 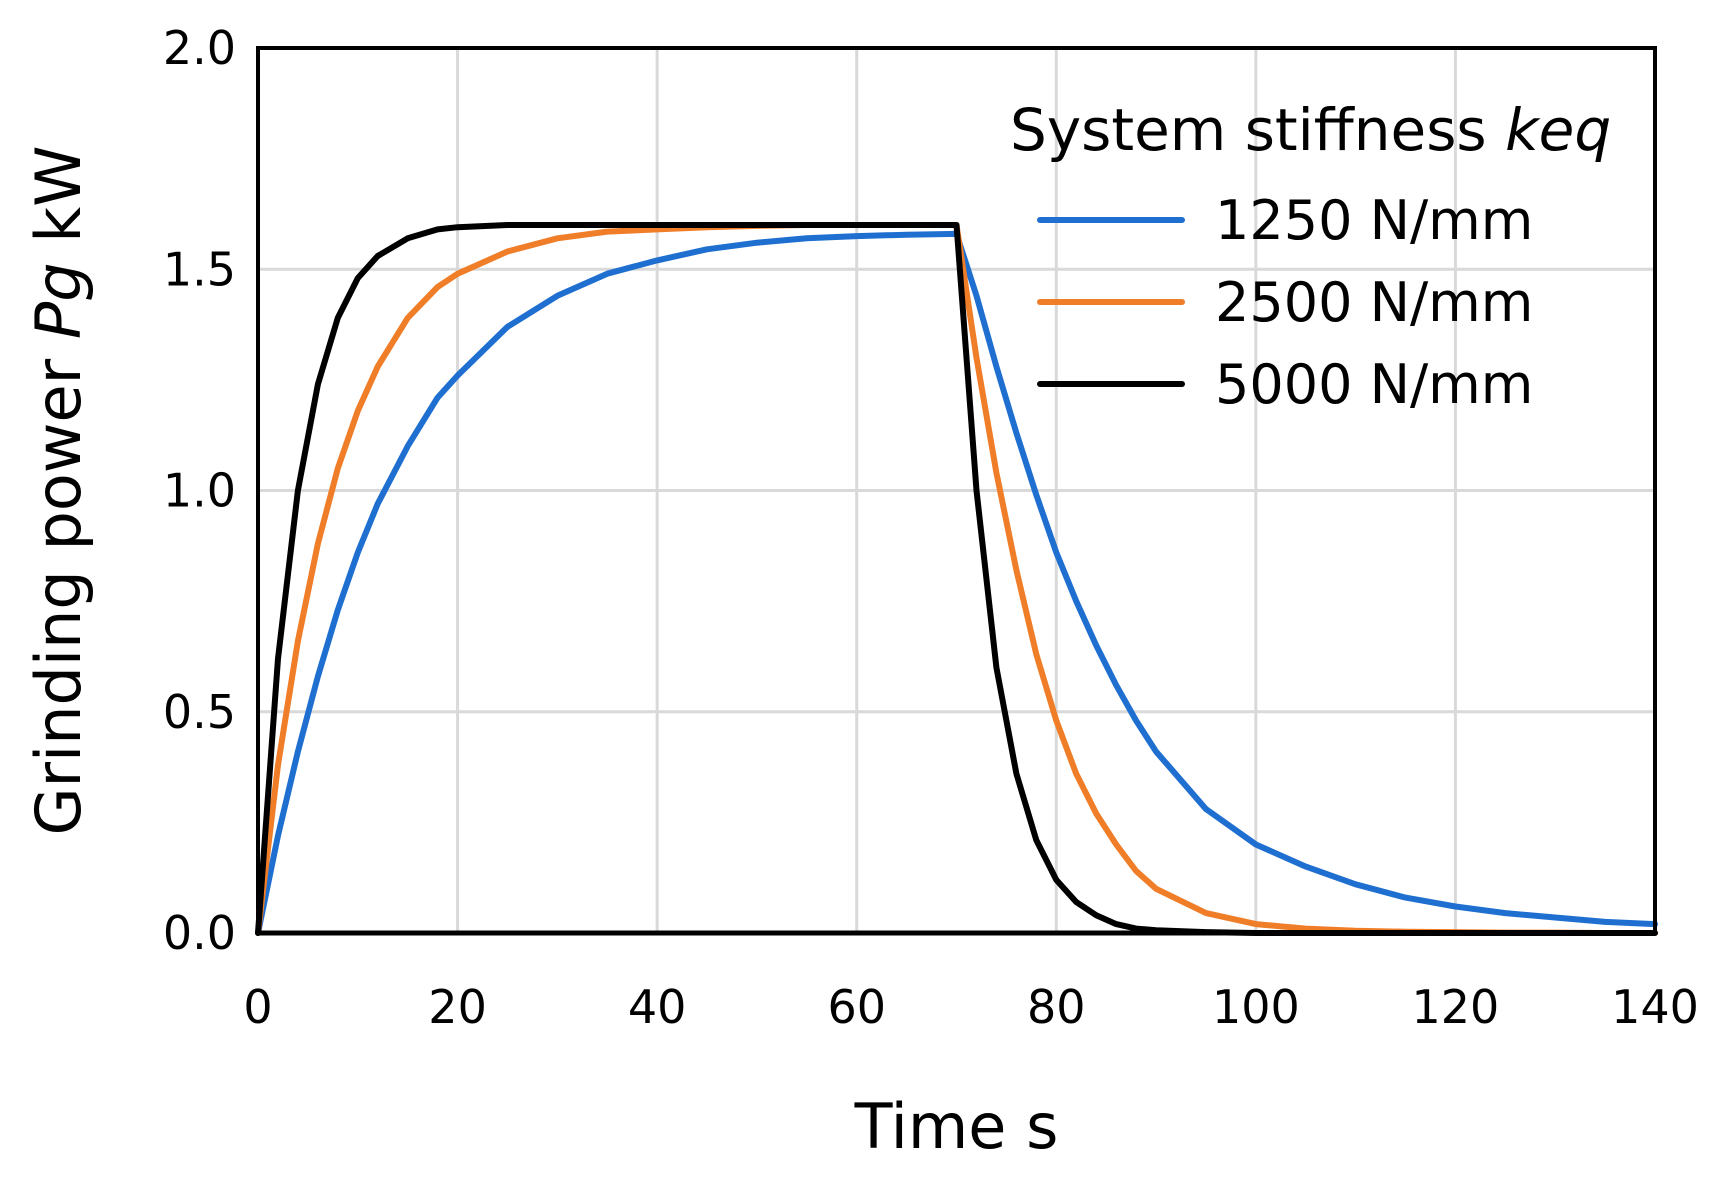 I want to click on x-tick-label: 40, so click(x=657, y=1007).